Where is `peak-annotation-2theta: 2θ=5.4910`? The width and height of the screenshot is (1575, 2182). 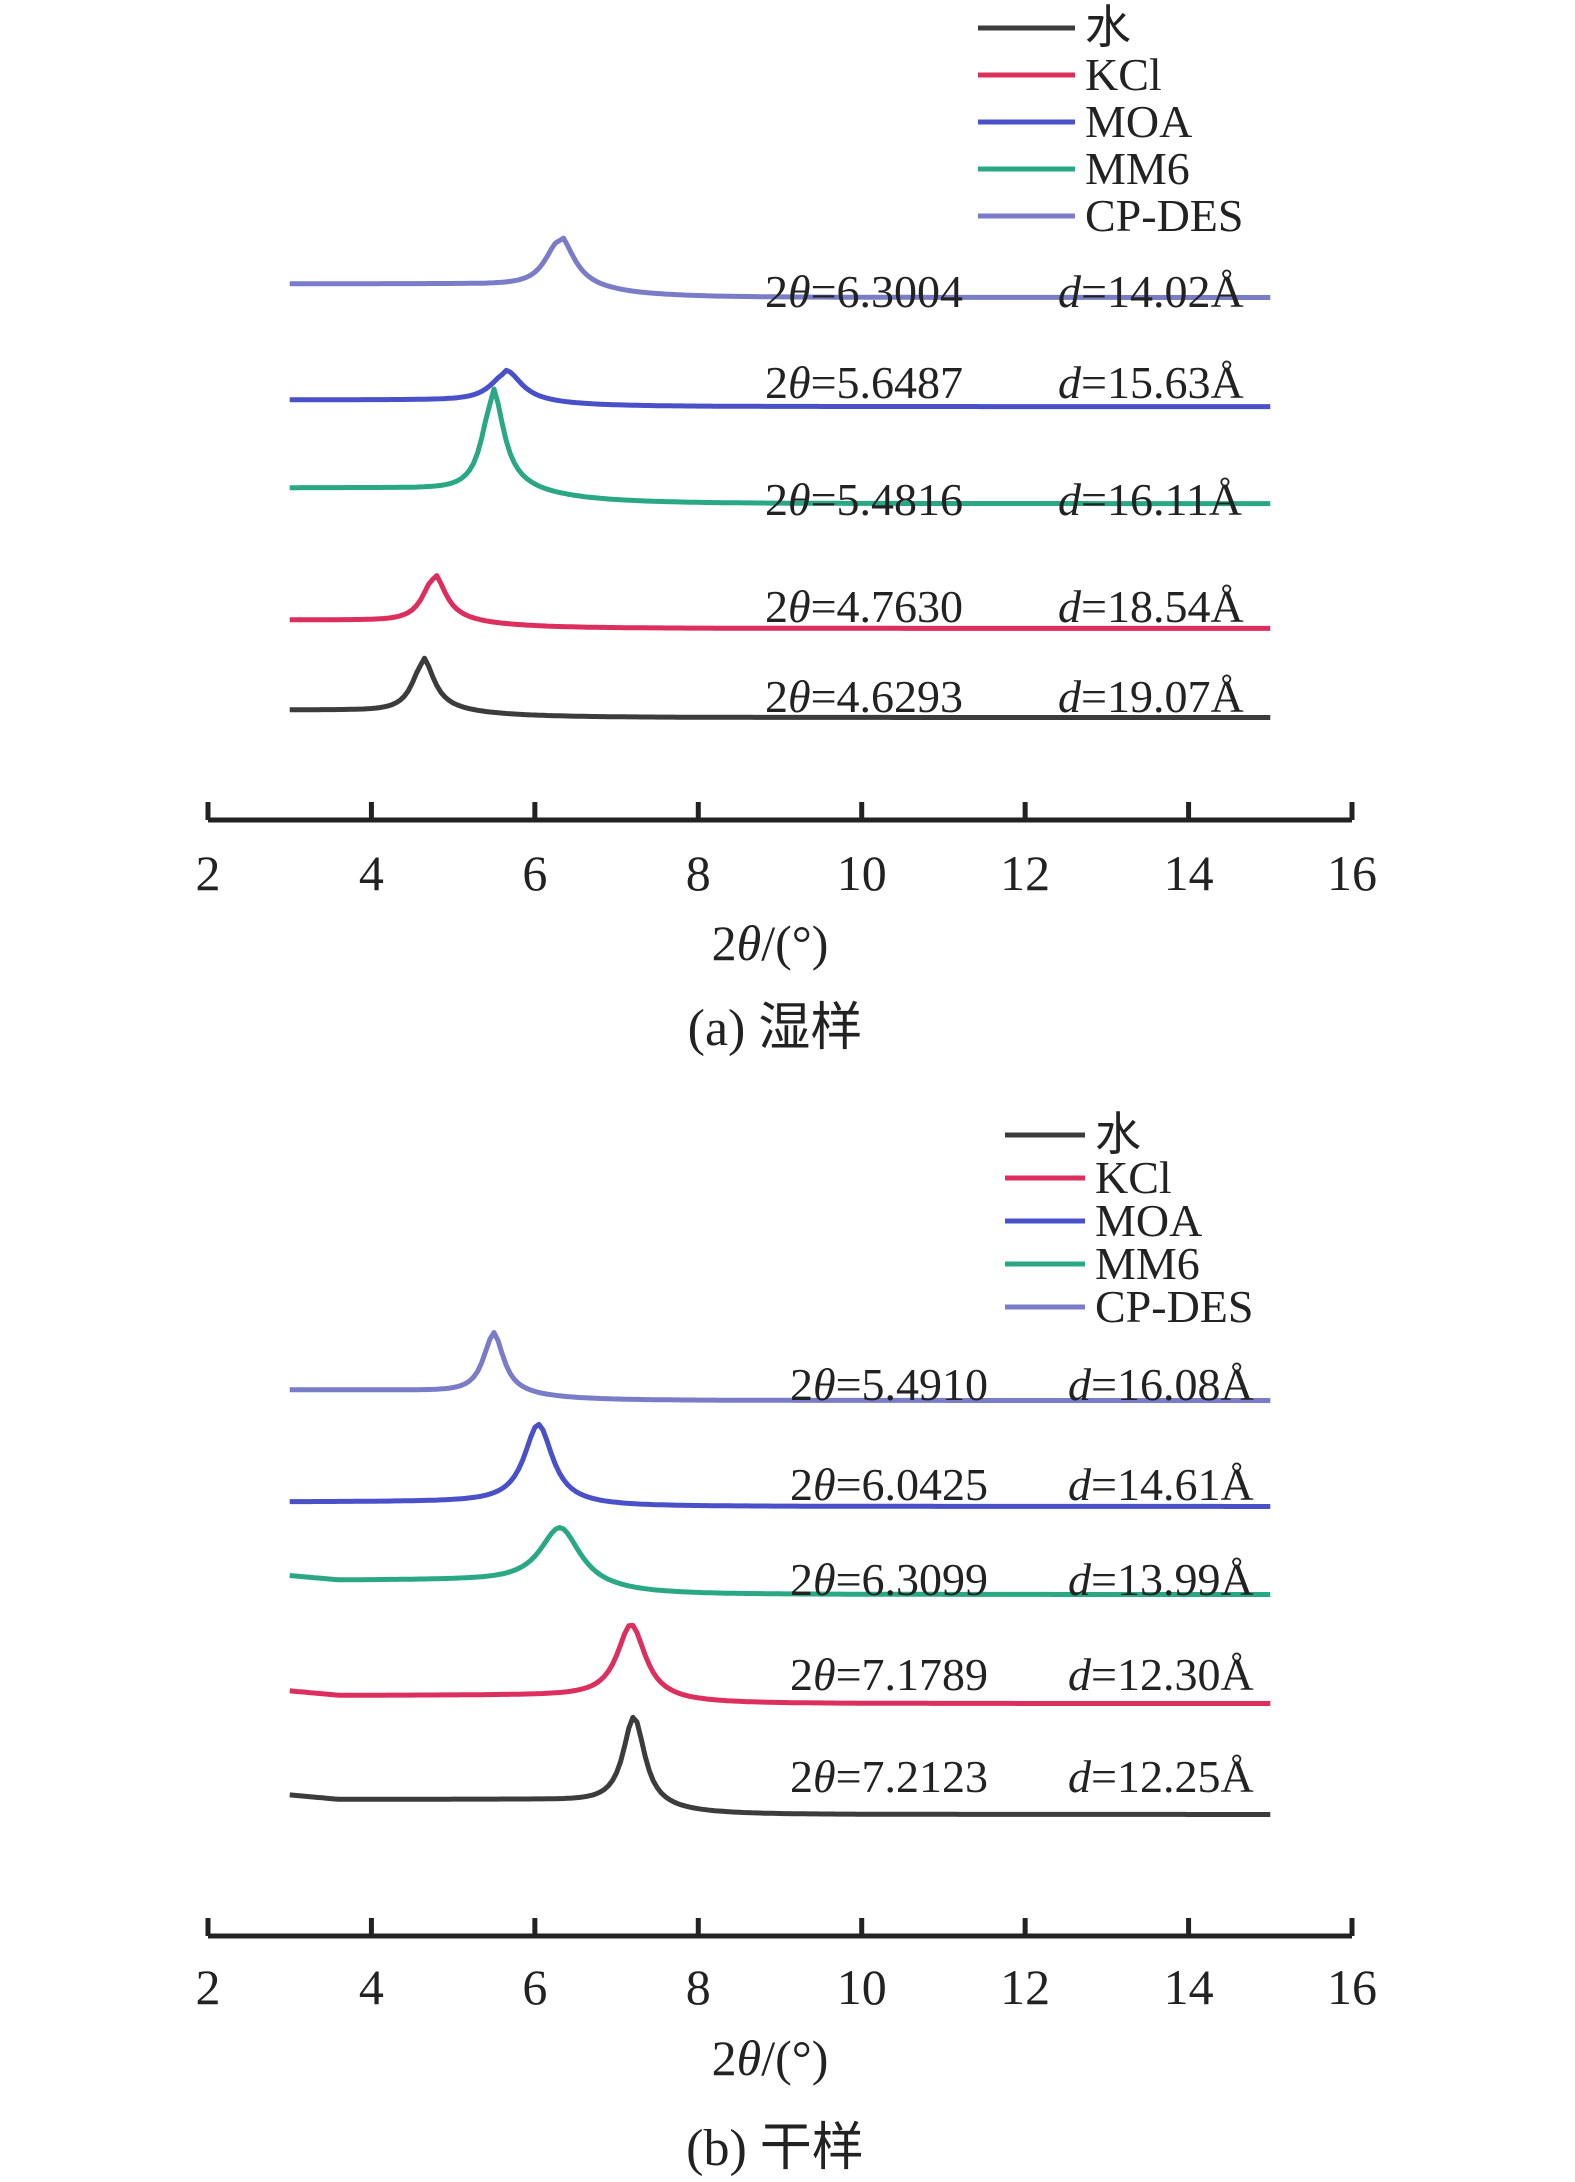
peak-annotation-2theta: 2θ=5.4910 is located at coordinates (889, 1384).